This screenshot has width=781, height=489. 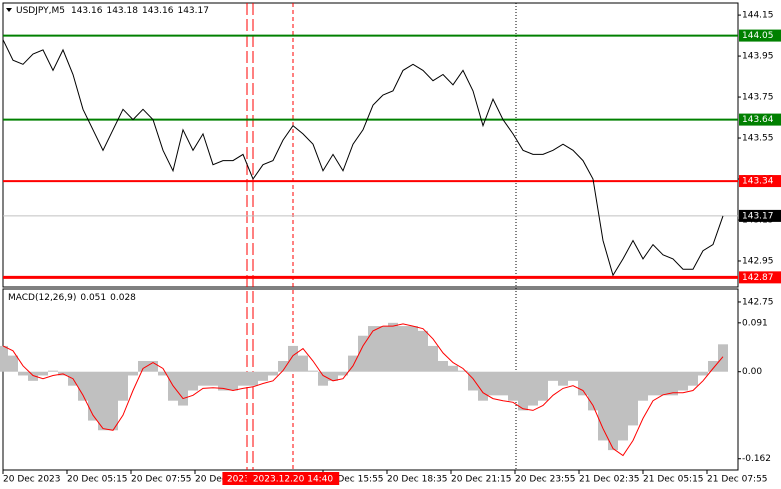 What do you see at coordinates (123, 298) in the screenshot?
I see `macd-value: 0.028` at bounding box center [123, 298].